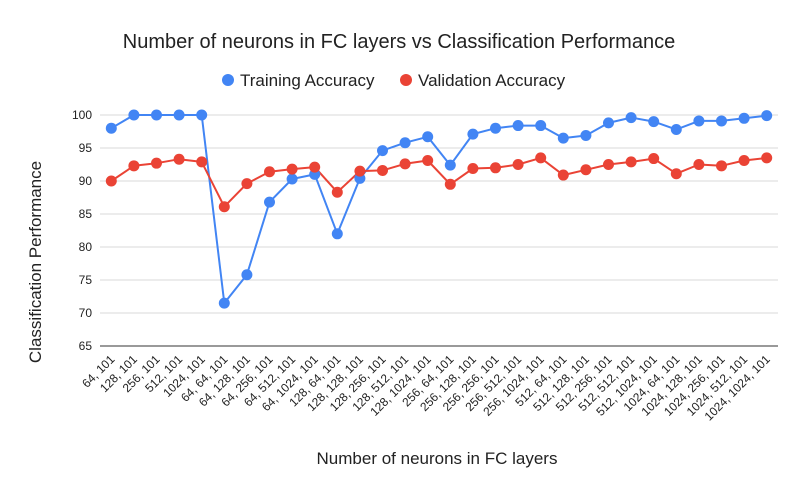  What do you see at coordinates (228, 80) in the screenshot?
I see `legend-marker-training` at bounding box center [228, 80].